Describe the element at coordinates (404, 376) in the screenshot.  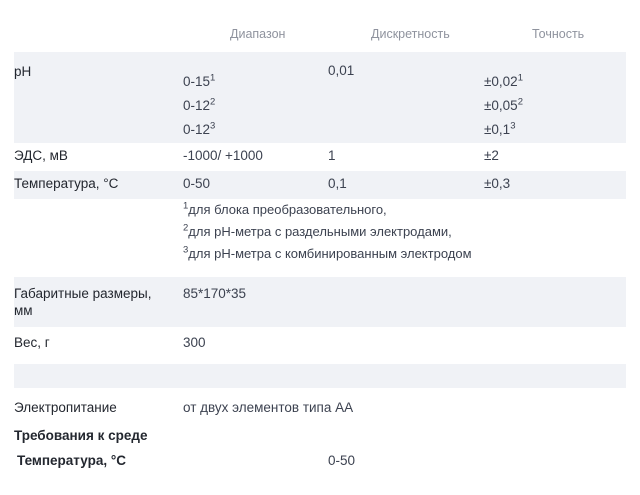
I see `row-value-blank` at that location.